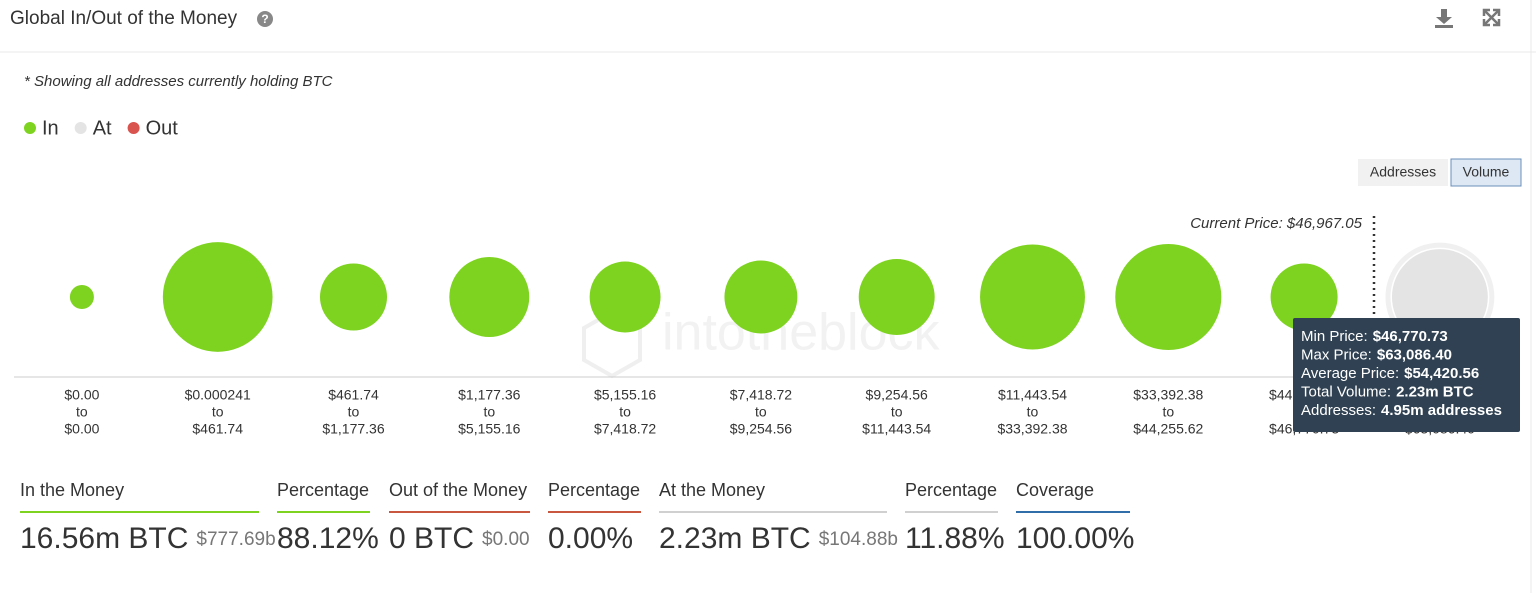 This screenshot has width=1536, height=593. Describe the element at coordinates (506, 539) in the screenshot. I see `stat-sub: $0.00` at that location.